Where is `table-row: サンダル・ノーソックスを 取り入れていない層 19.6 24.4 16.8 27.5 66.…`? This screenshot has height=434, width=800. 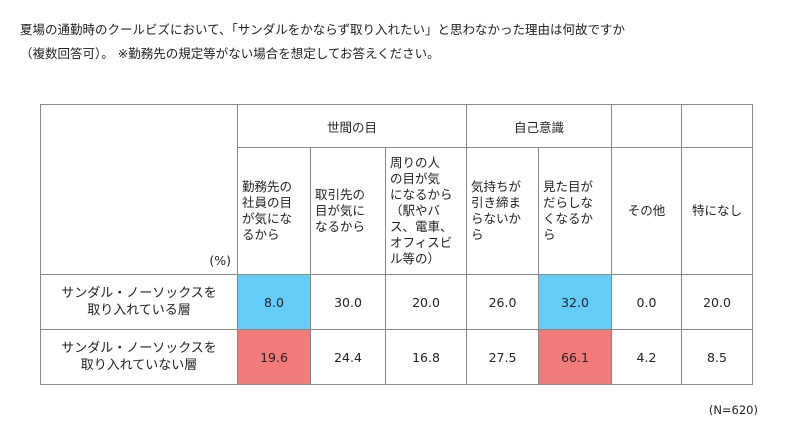 table-row: サンダル・ノーソックスを 取り入れていない層 19.6 24.4 16.8 27.5 66.… is located at coordinates (396, 357).